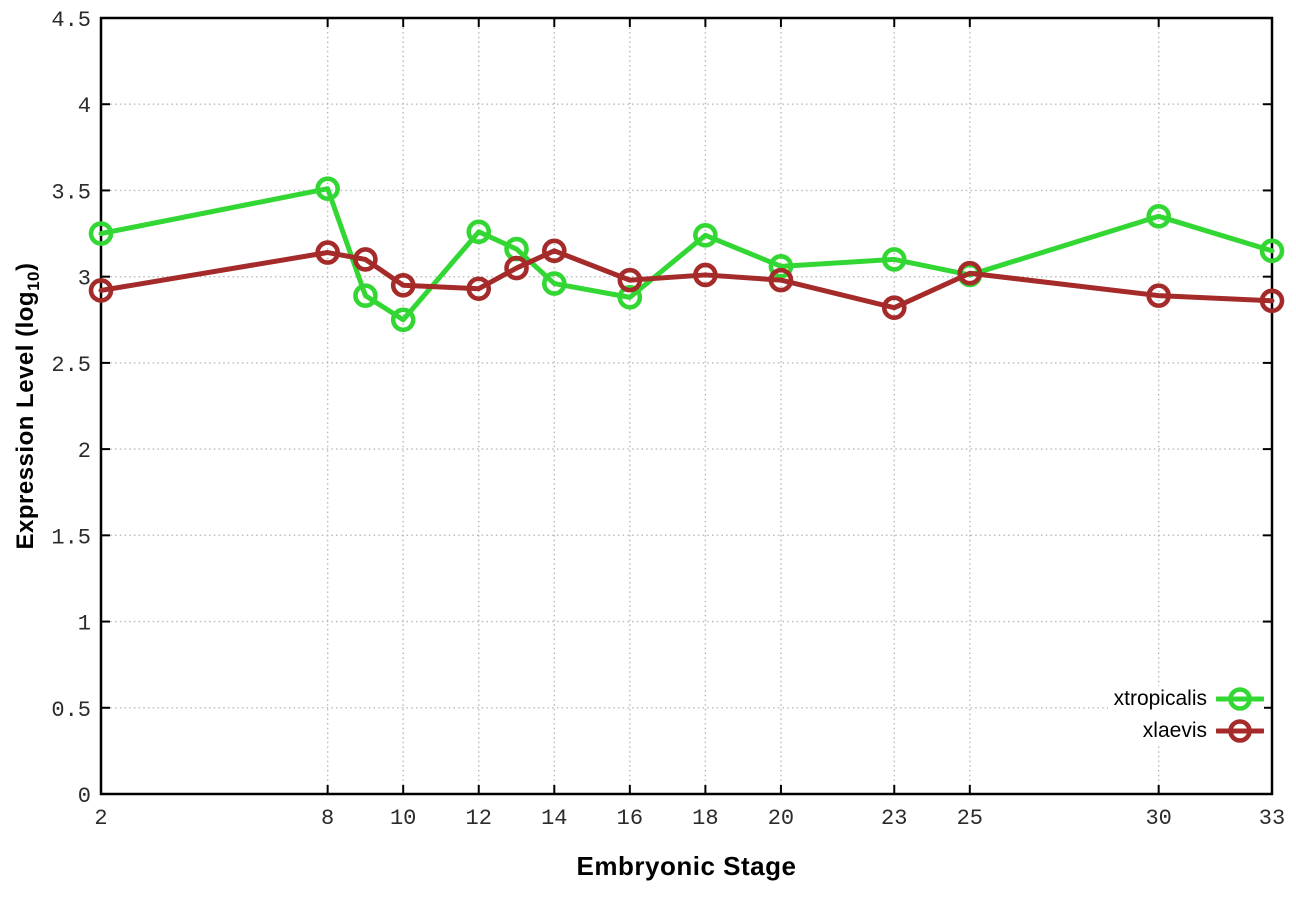  What do you see at coordinates (1240, 699) in the screenshot?
I see `legend-marker-xtropicalis-icon` at bounding box center [1240, 699].